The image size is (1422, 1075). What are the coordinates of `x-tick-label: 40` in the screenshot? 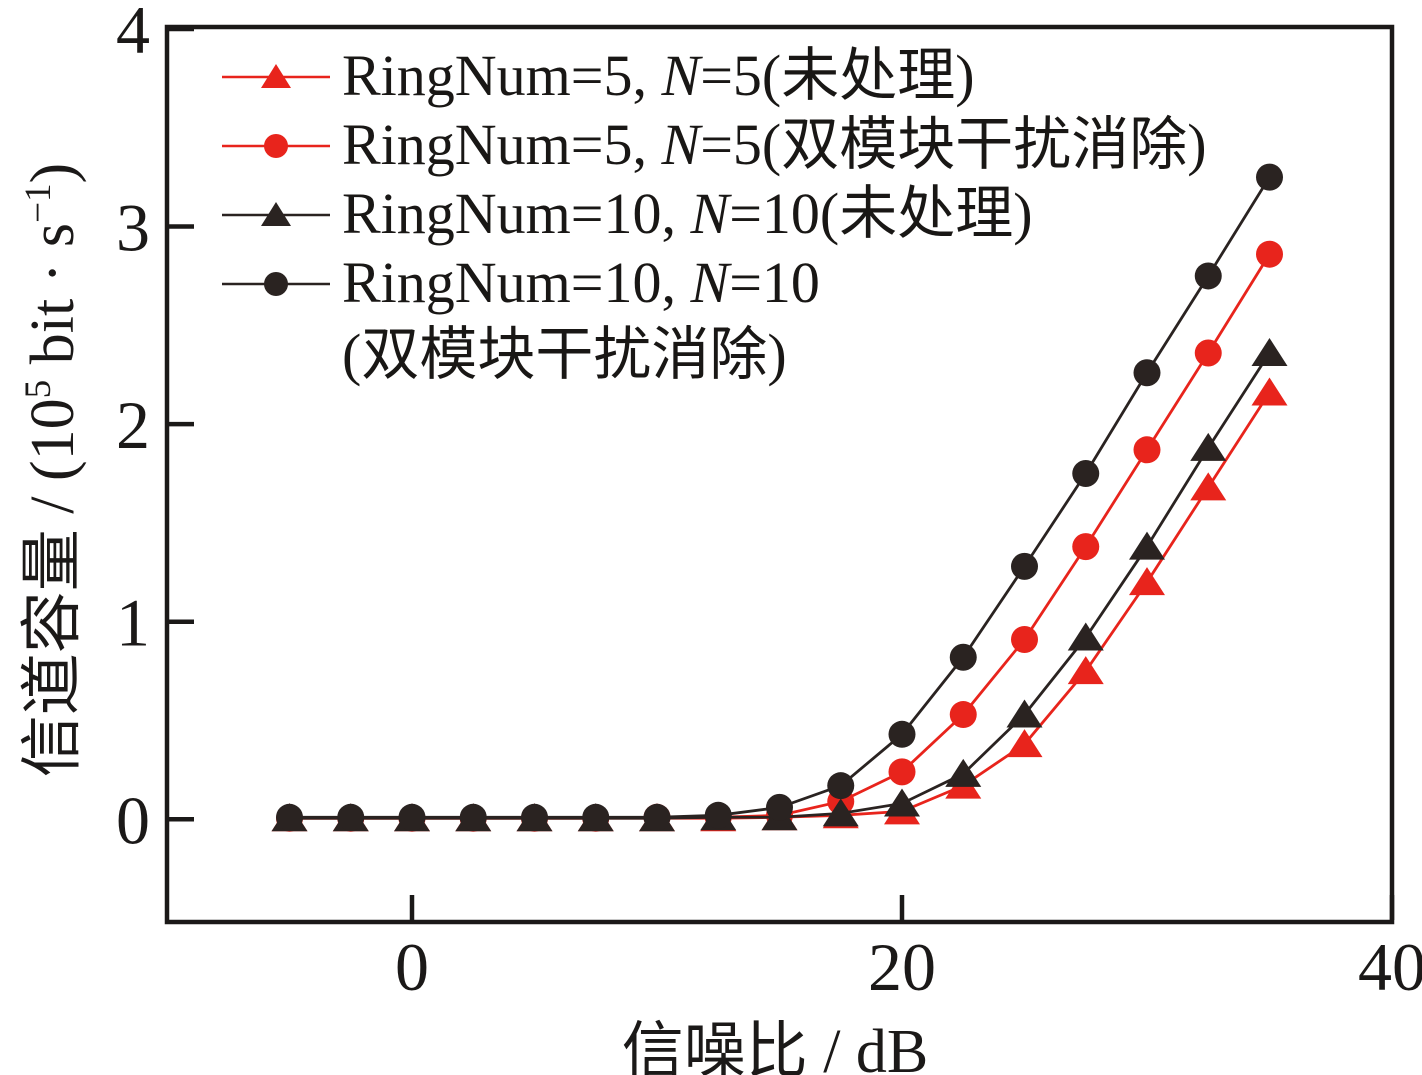 It's located at (1390, 967).